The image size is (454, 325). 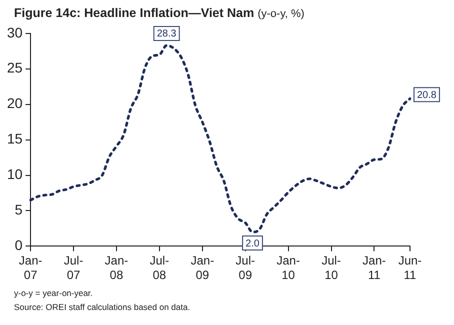 I want to click on y-tick-label: 15, so click(x=14, y=138).